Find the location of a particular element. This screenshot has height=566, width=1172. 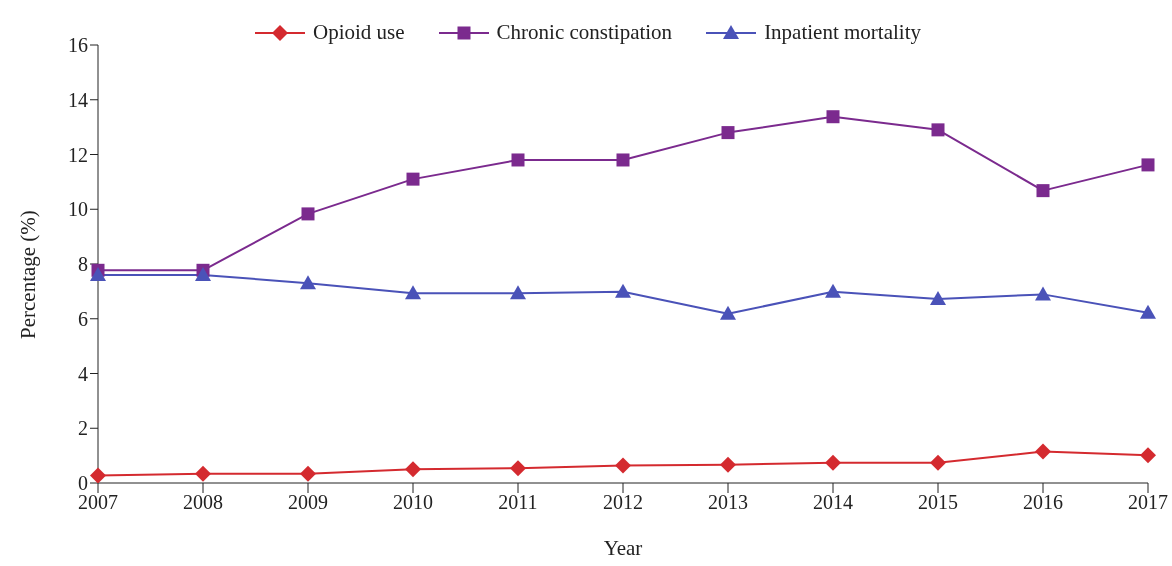

y-tick-label: 14 is located at coordinates (78, 99).